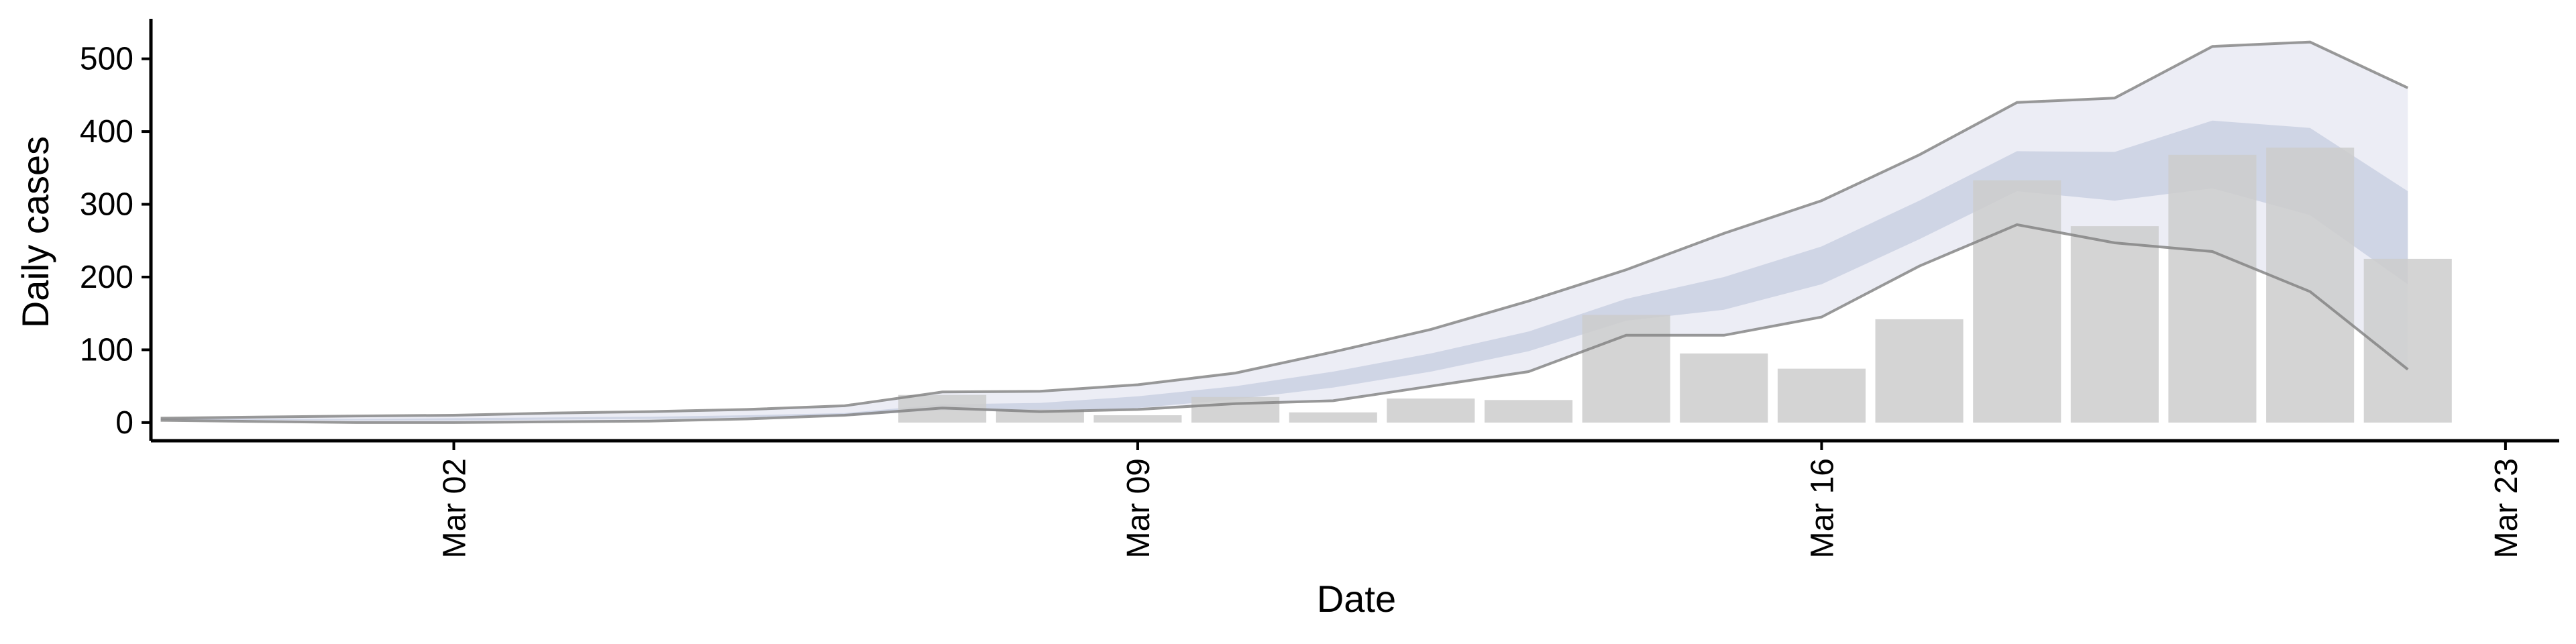  Describe the element at coordinates (106, 205) in the screenshot. I see `y-tick-label: 300` at that location.